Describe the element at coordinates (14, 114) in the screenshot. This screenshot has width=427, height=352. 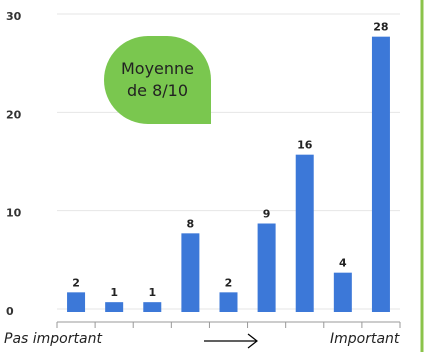
I see `y-tick-label: 20` at that location.